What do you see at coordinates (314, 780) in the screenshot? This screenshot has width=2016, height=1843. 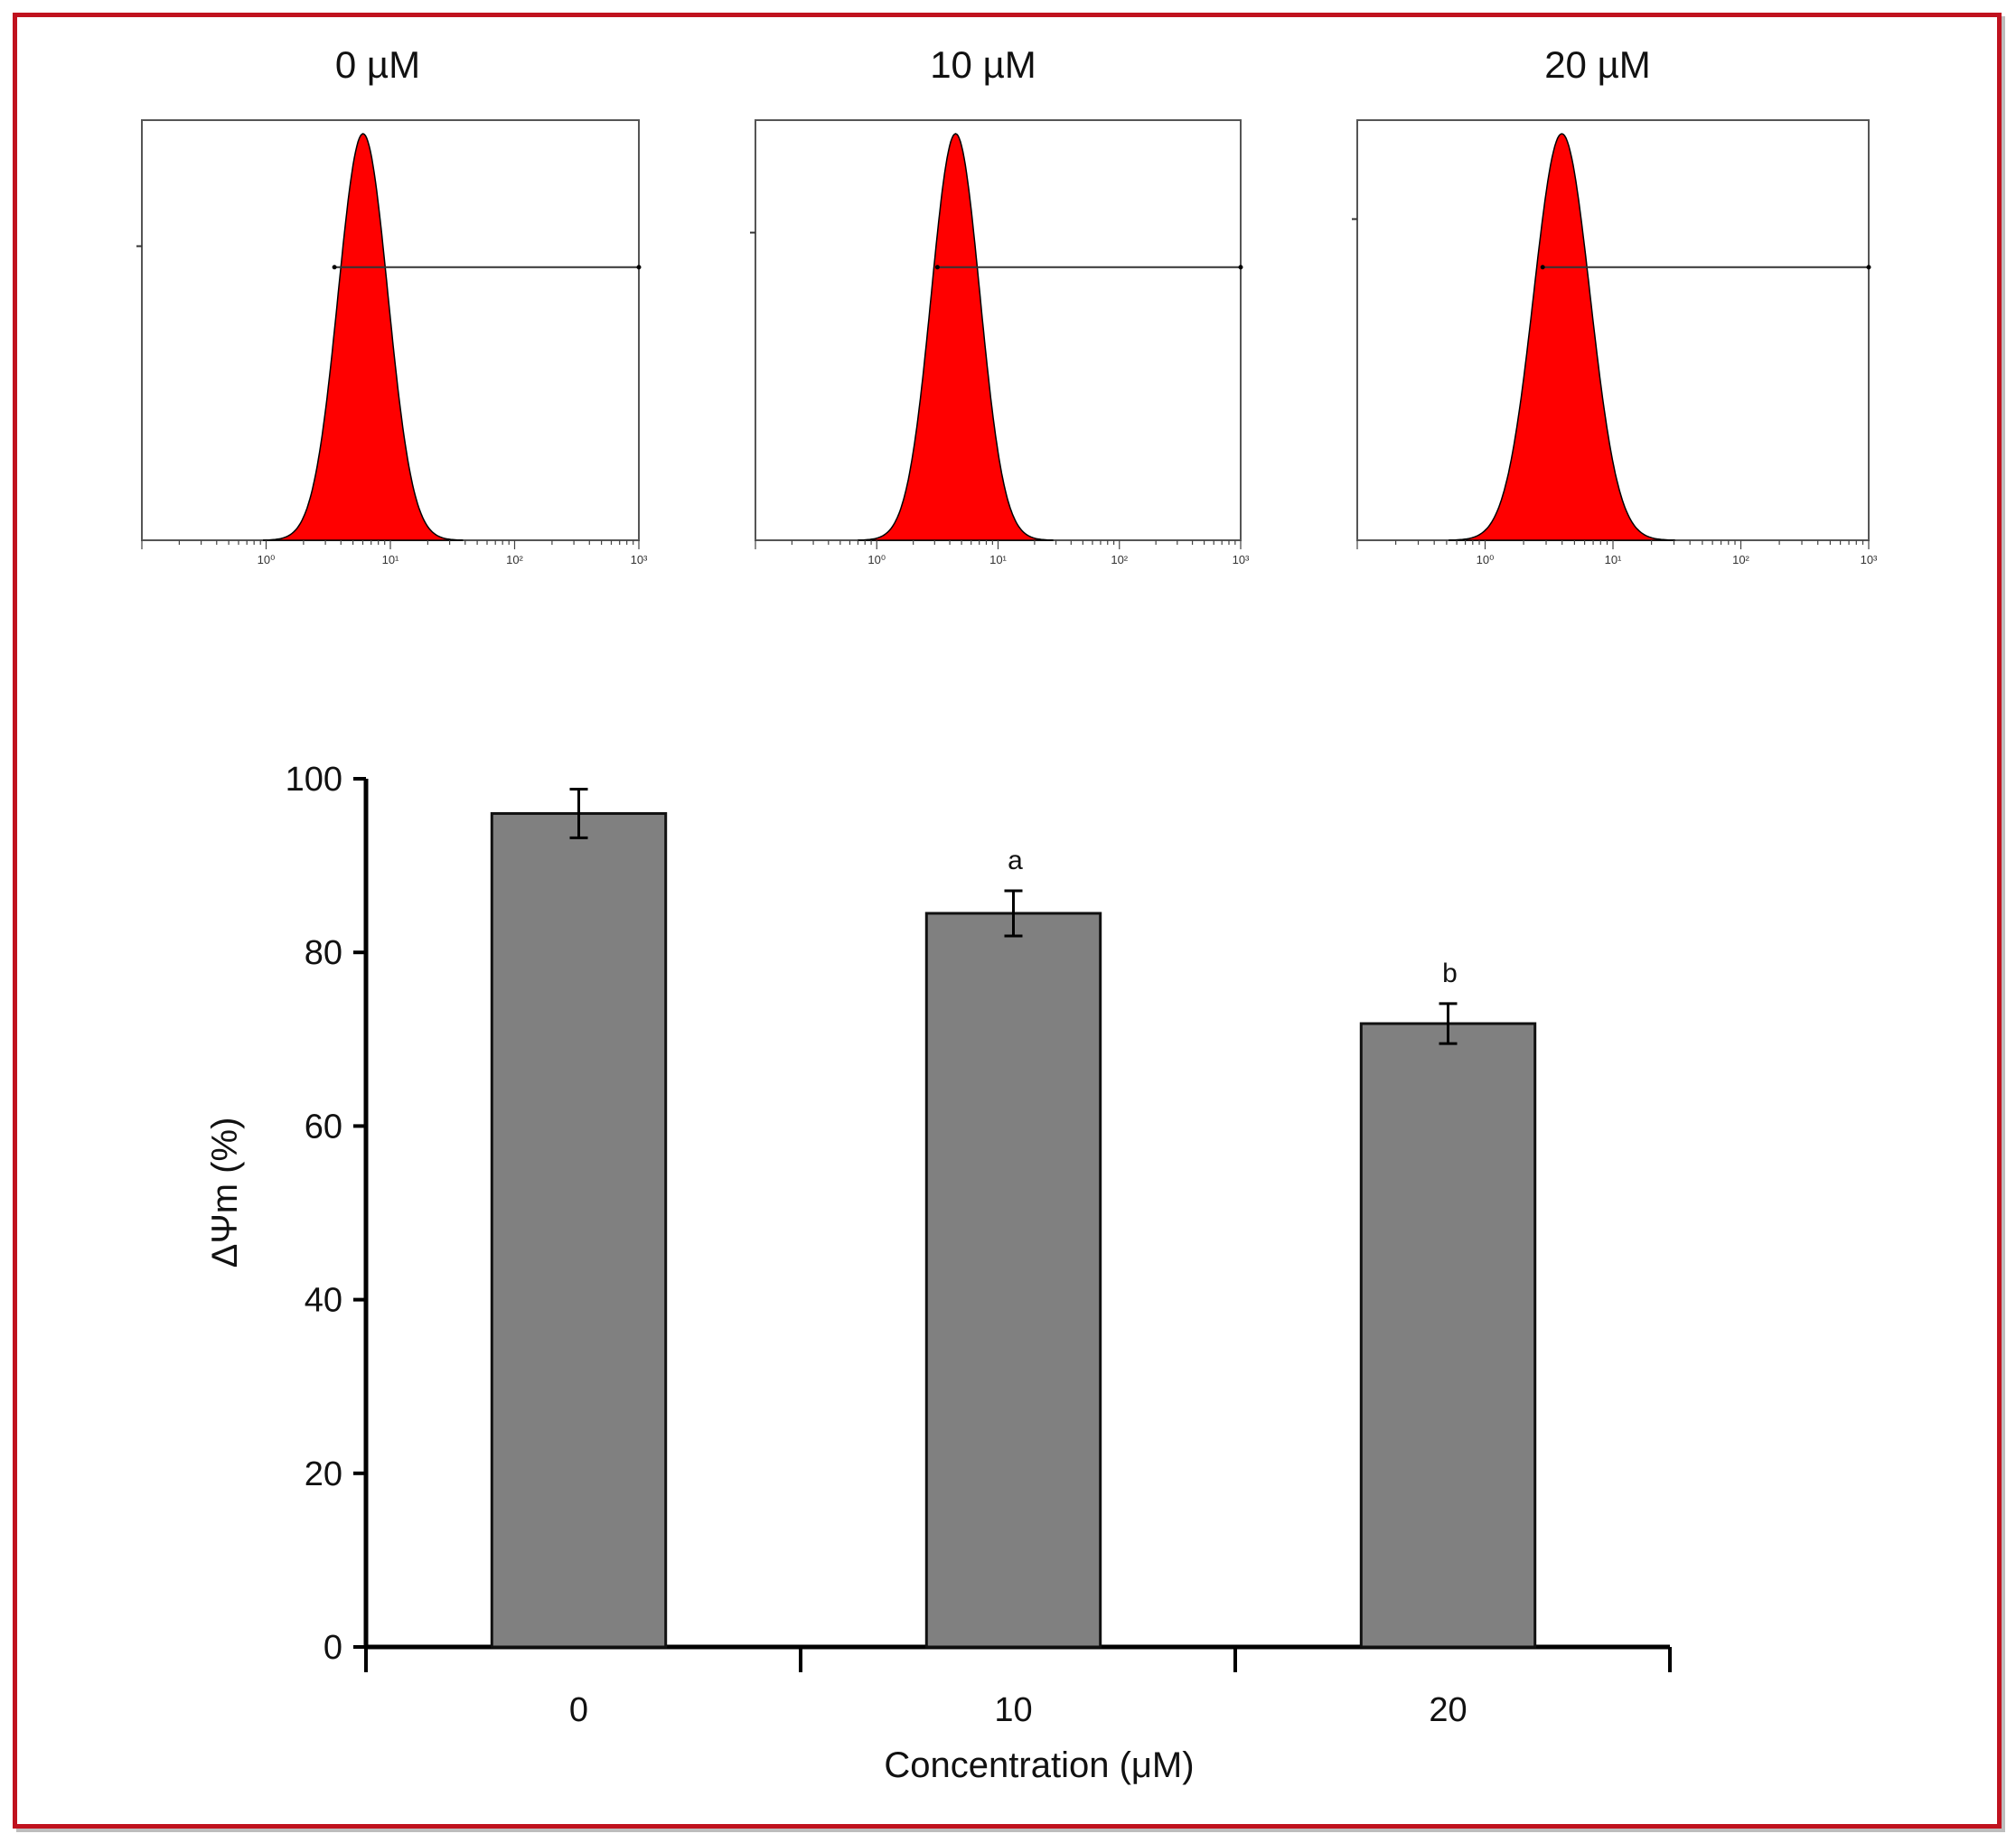 I see `y-tick-label-100: 100` at bounding box center [314, 780].